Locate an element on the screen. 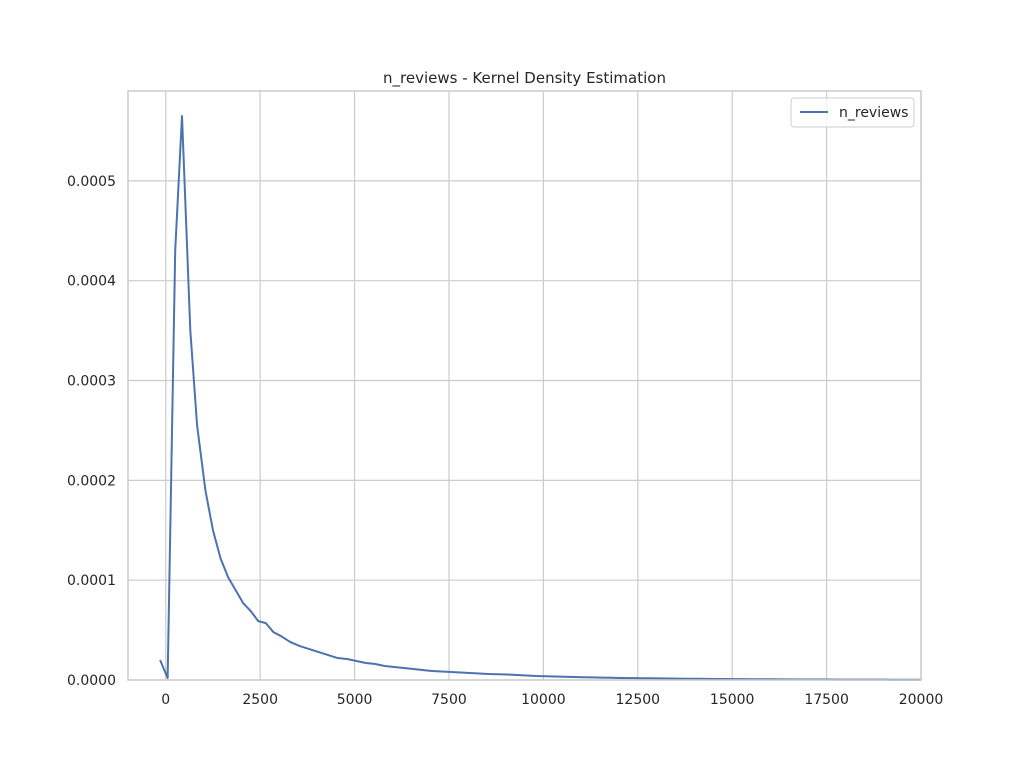  legend: n_reviews is located at coordinates (852, 112).